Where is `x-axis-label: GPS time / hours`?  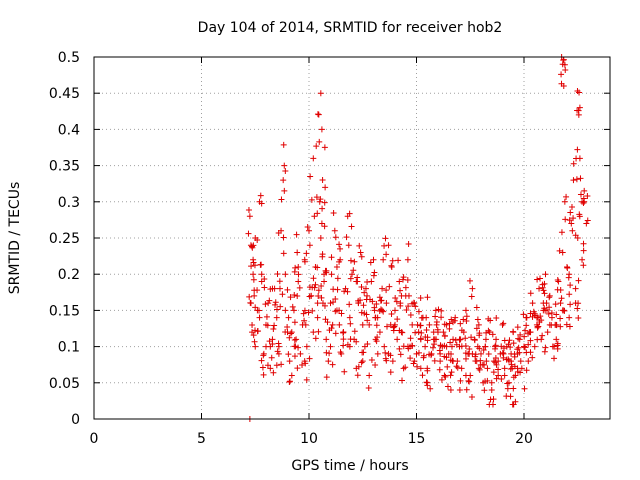
x-axis-label: GPS time / hours is located at coordinates (349, 466).